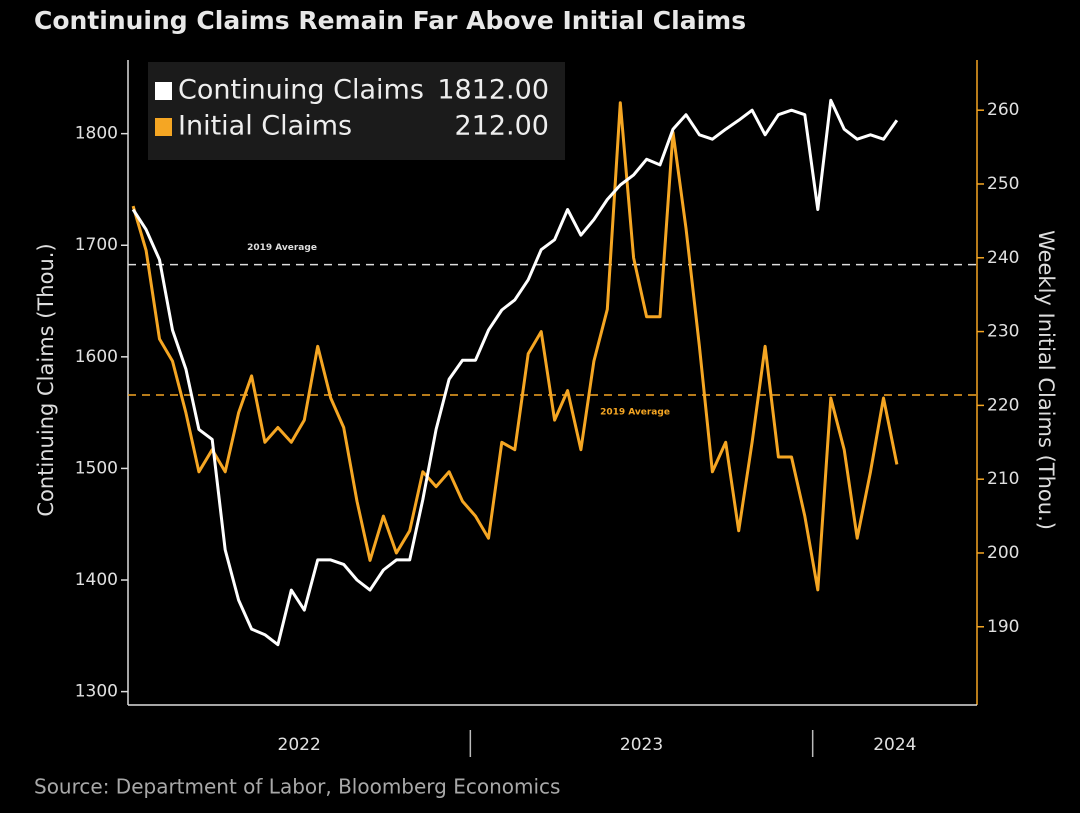  I want to click on legend-label: Continuing Claims, so click(301, 90).